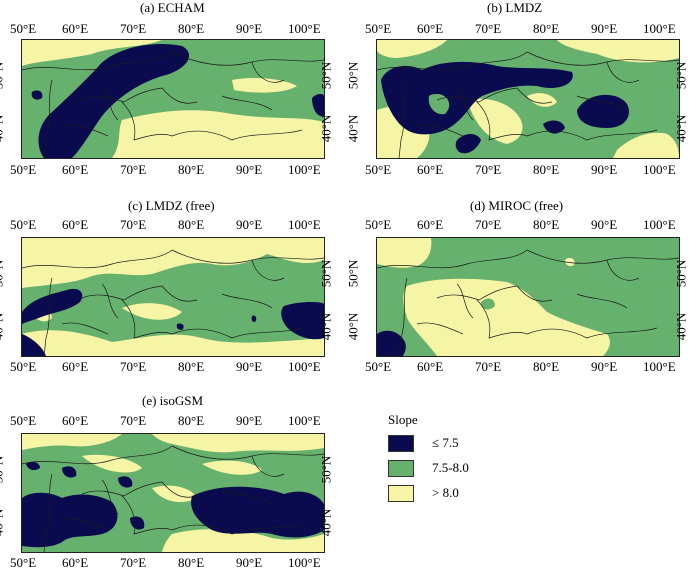 This screenshot has height=573, width=700. I want to click on panel-title-e: (e) isoGSM, so click(173, 400).